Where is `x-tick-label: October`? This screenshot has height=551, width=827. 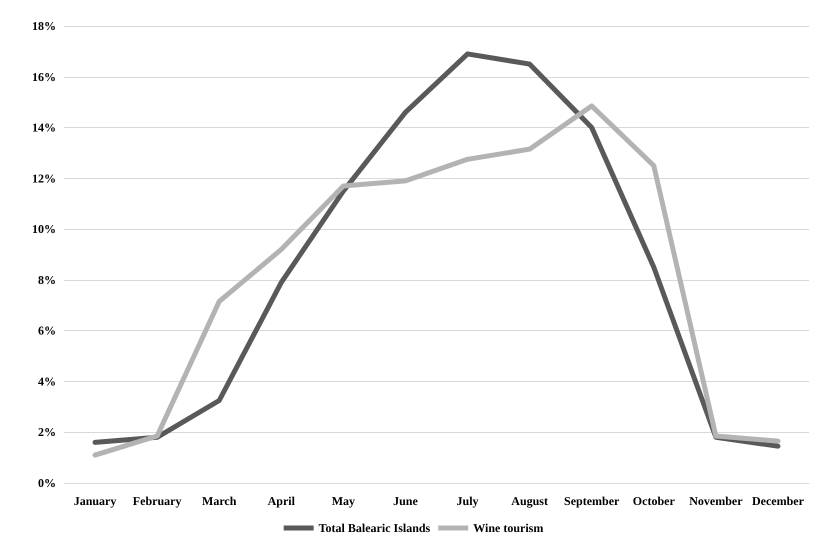 x-tick-label: October is located at coordinates (654, 501).